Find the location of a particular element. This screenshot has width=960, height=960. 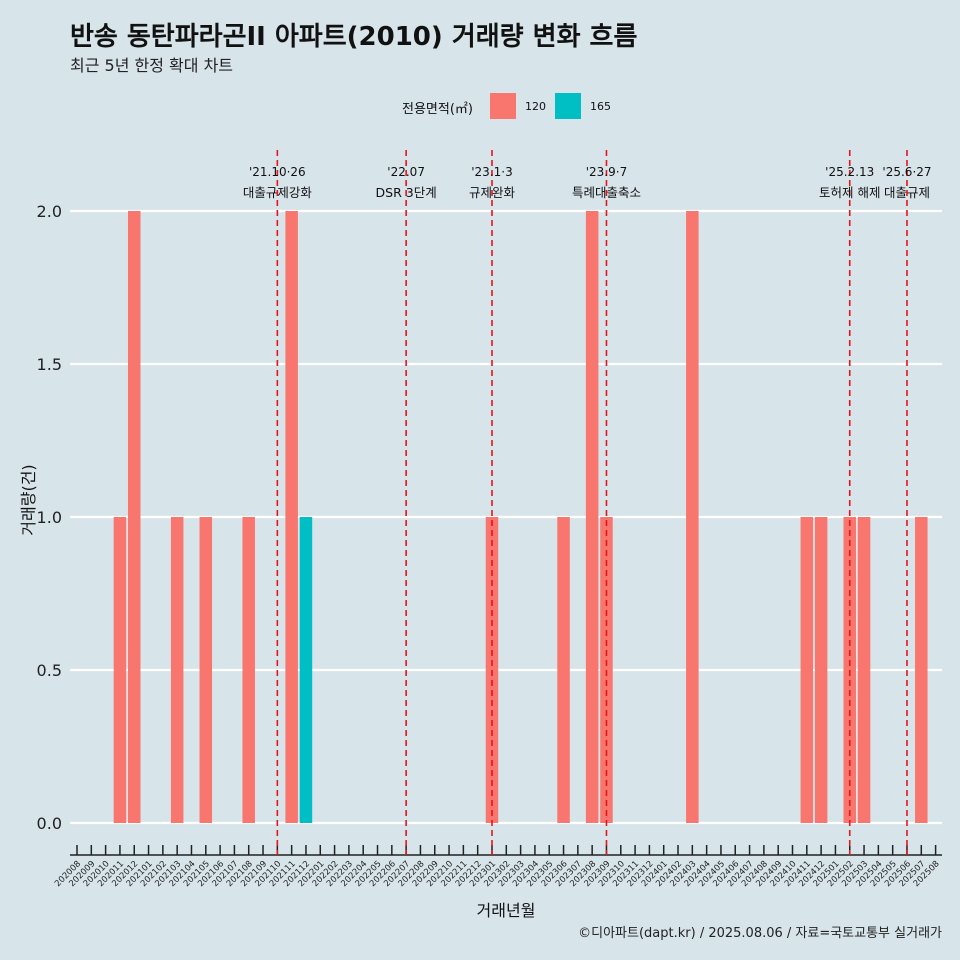

event-date: '25.6·27 is located at coordinates (906, 172).